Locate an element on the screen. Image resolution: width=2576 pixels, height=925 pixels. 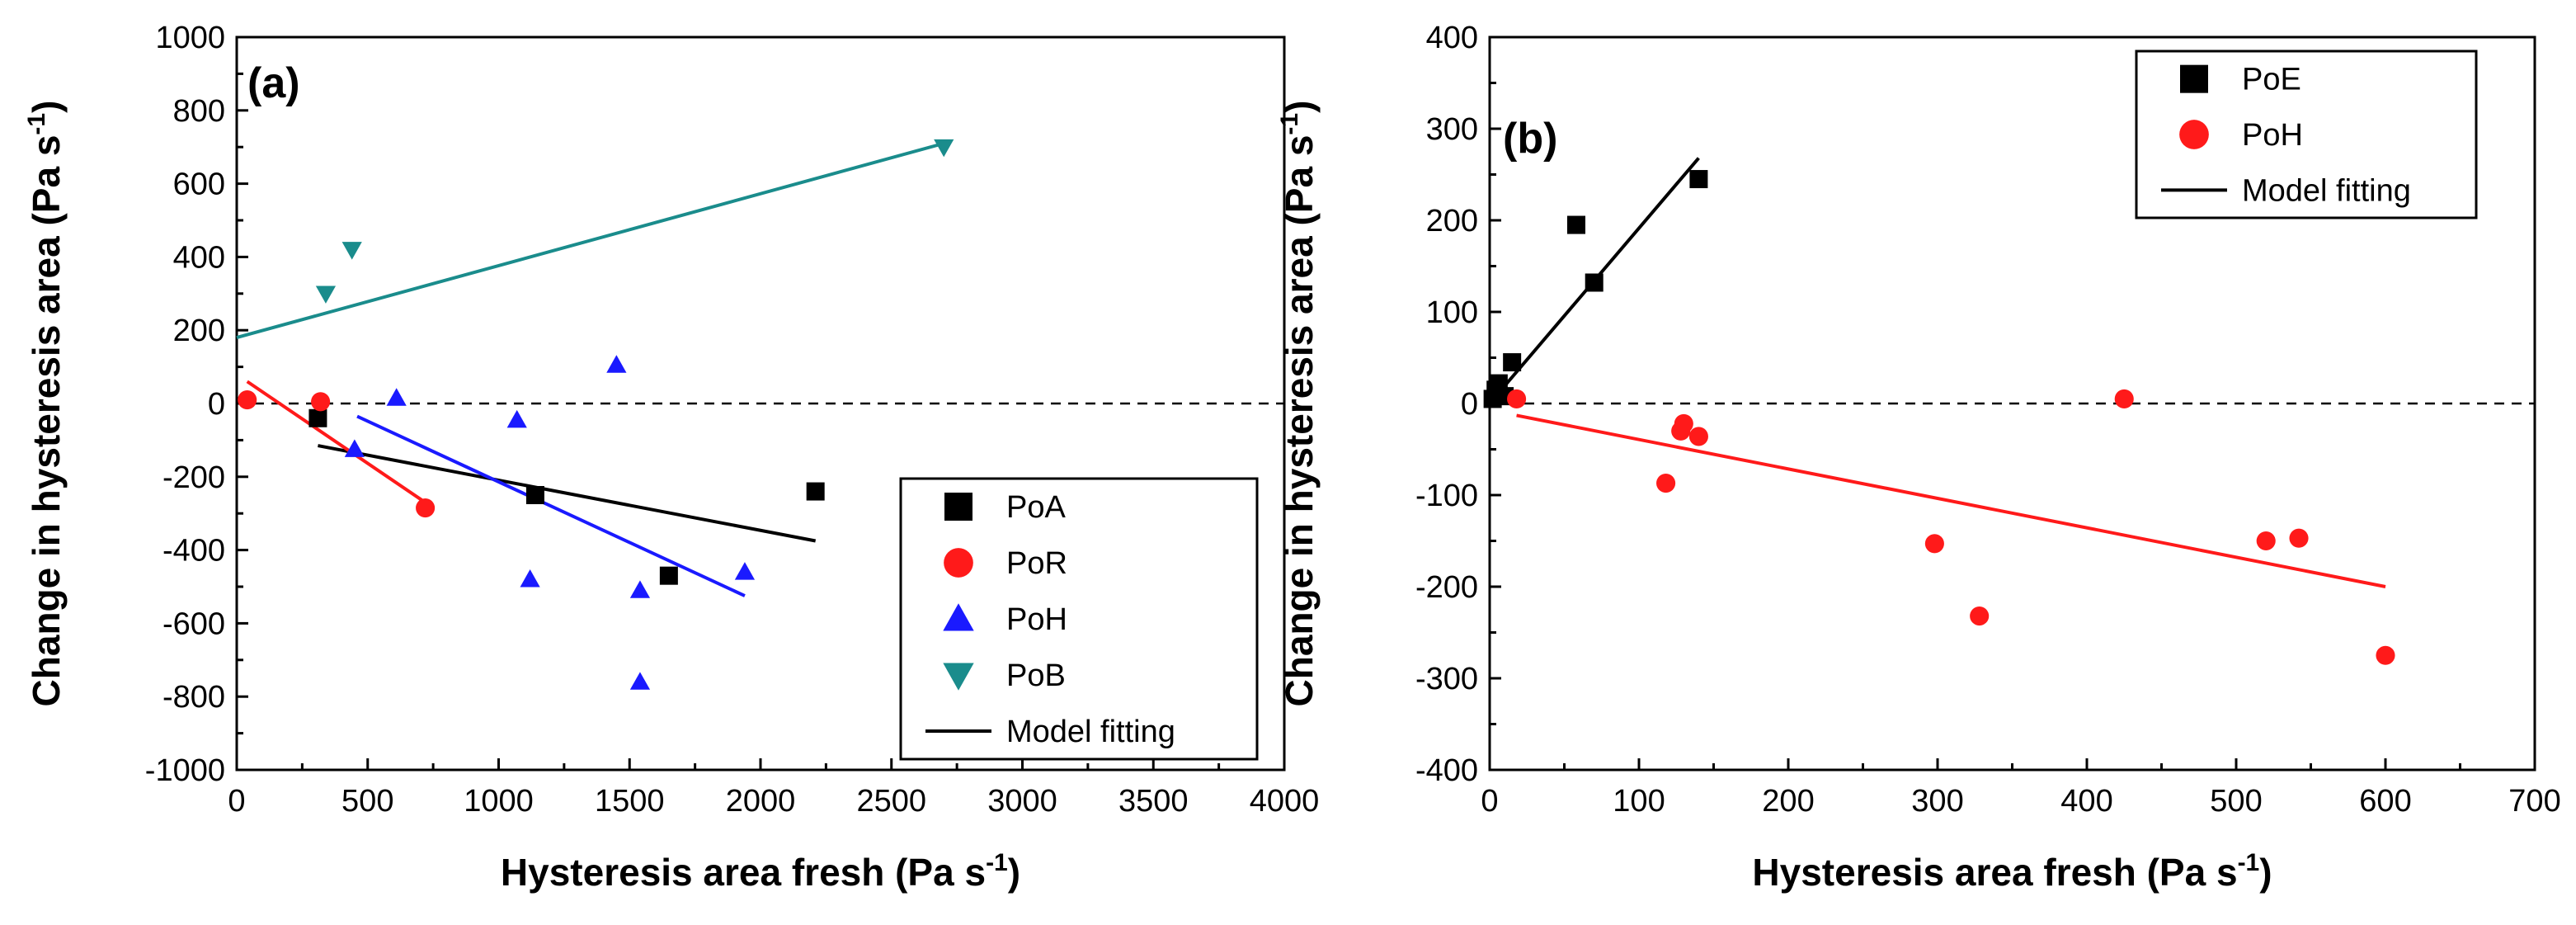
legend-label-por: PoR is located at coordinates (1036, 563).